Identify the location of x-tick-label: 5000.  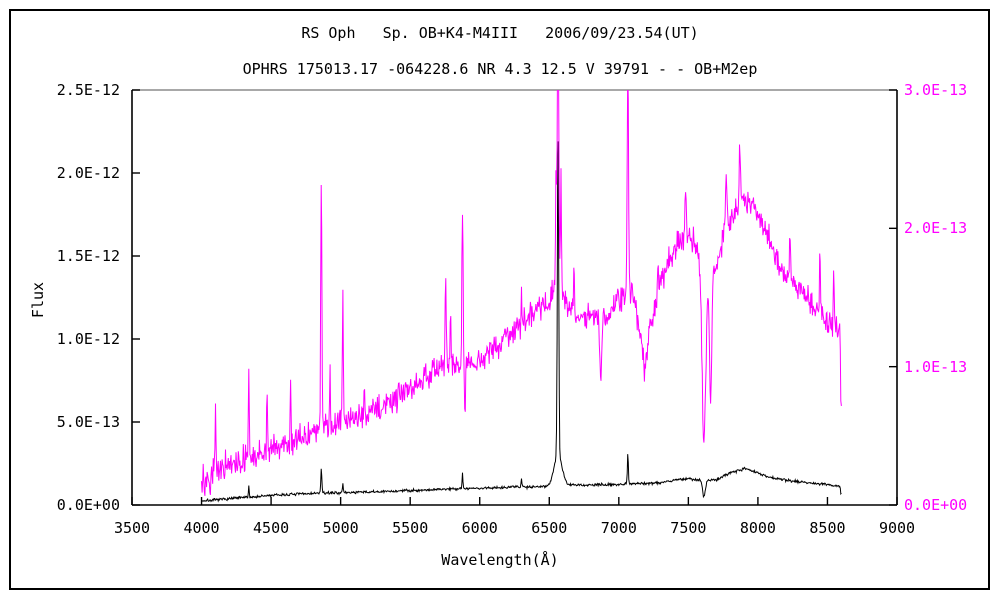
(340, 528).